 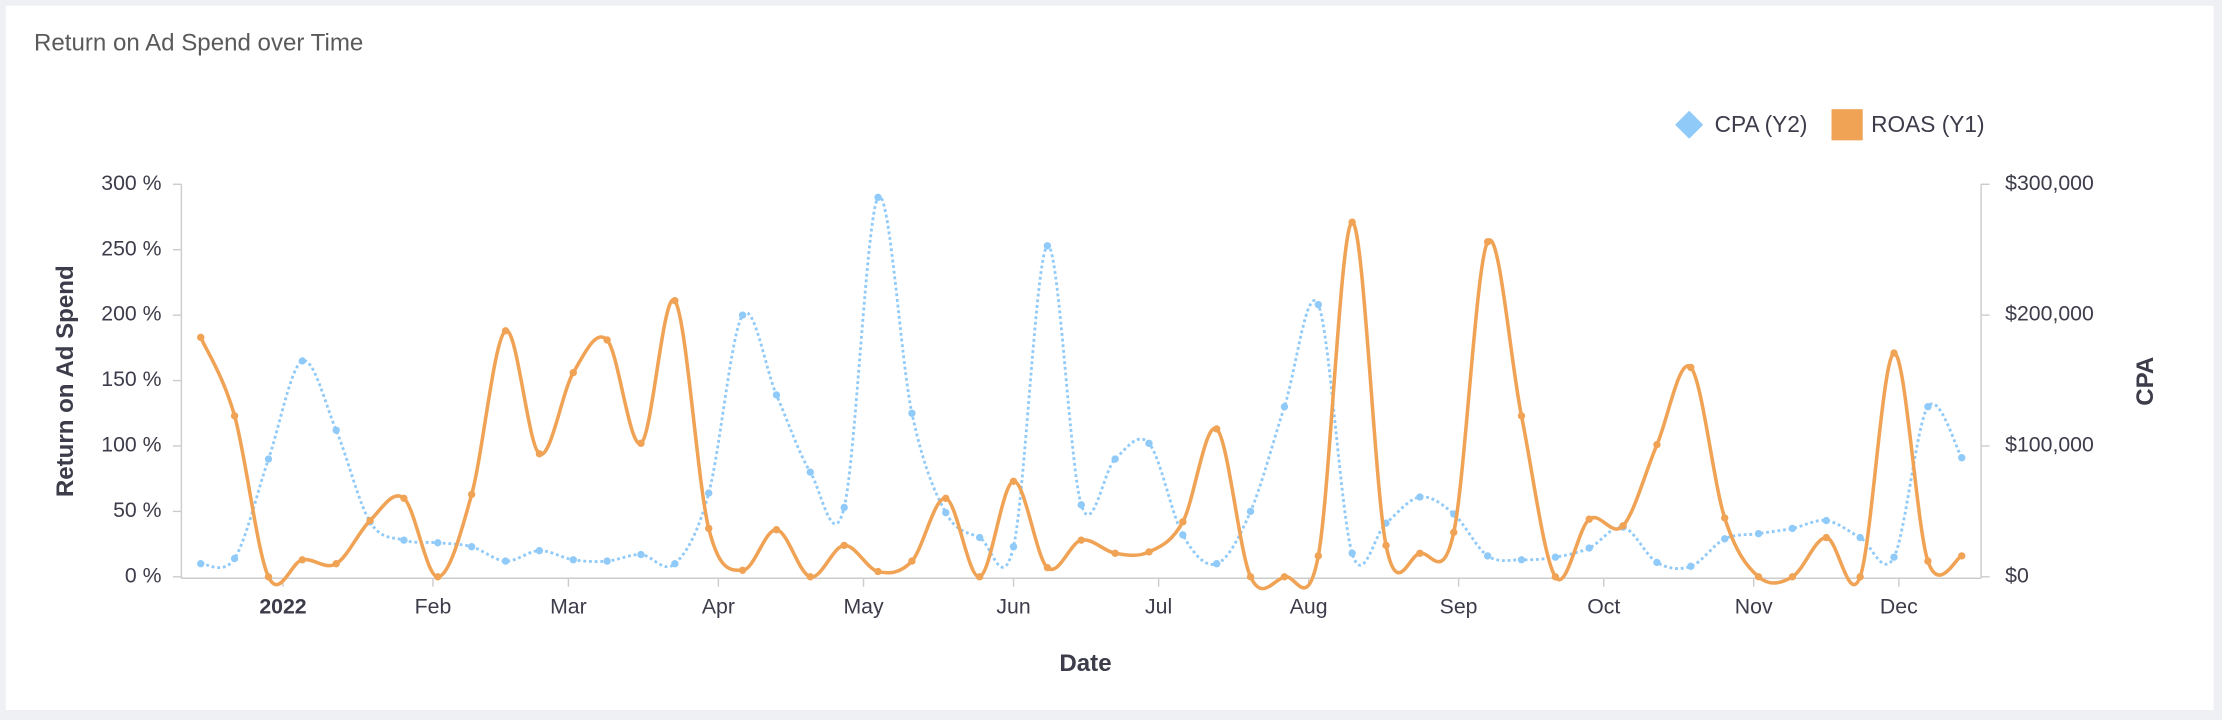 What do you see at coordinates (433, 607) in the screenshot?
I see `x-tick-label: Feb` at bounding box center [433, 607].